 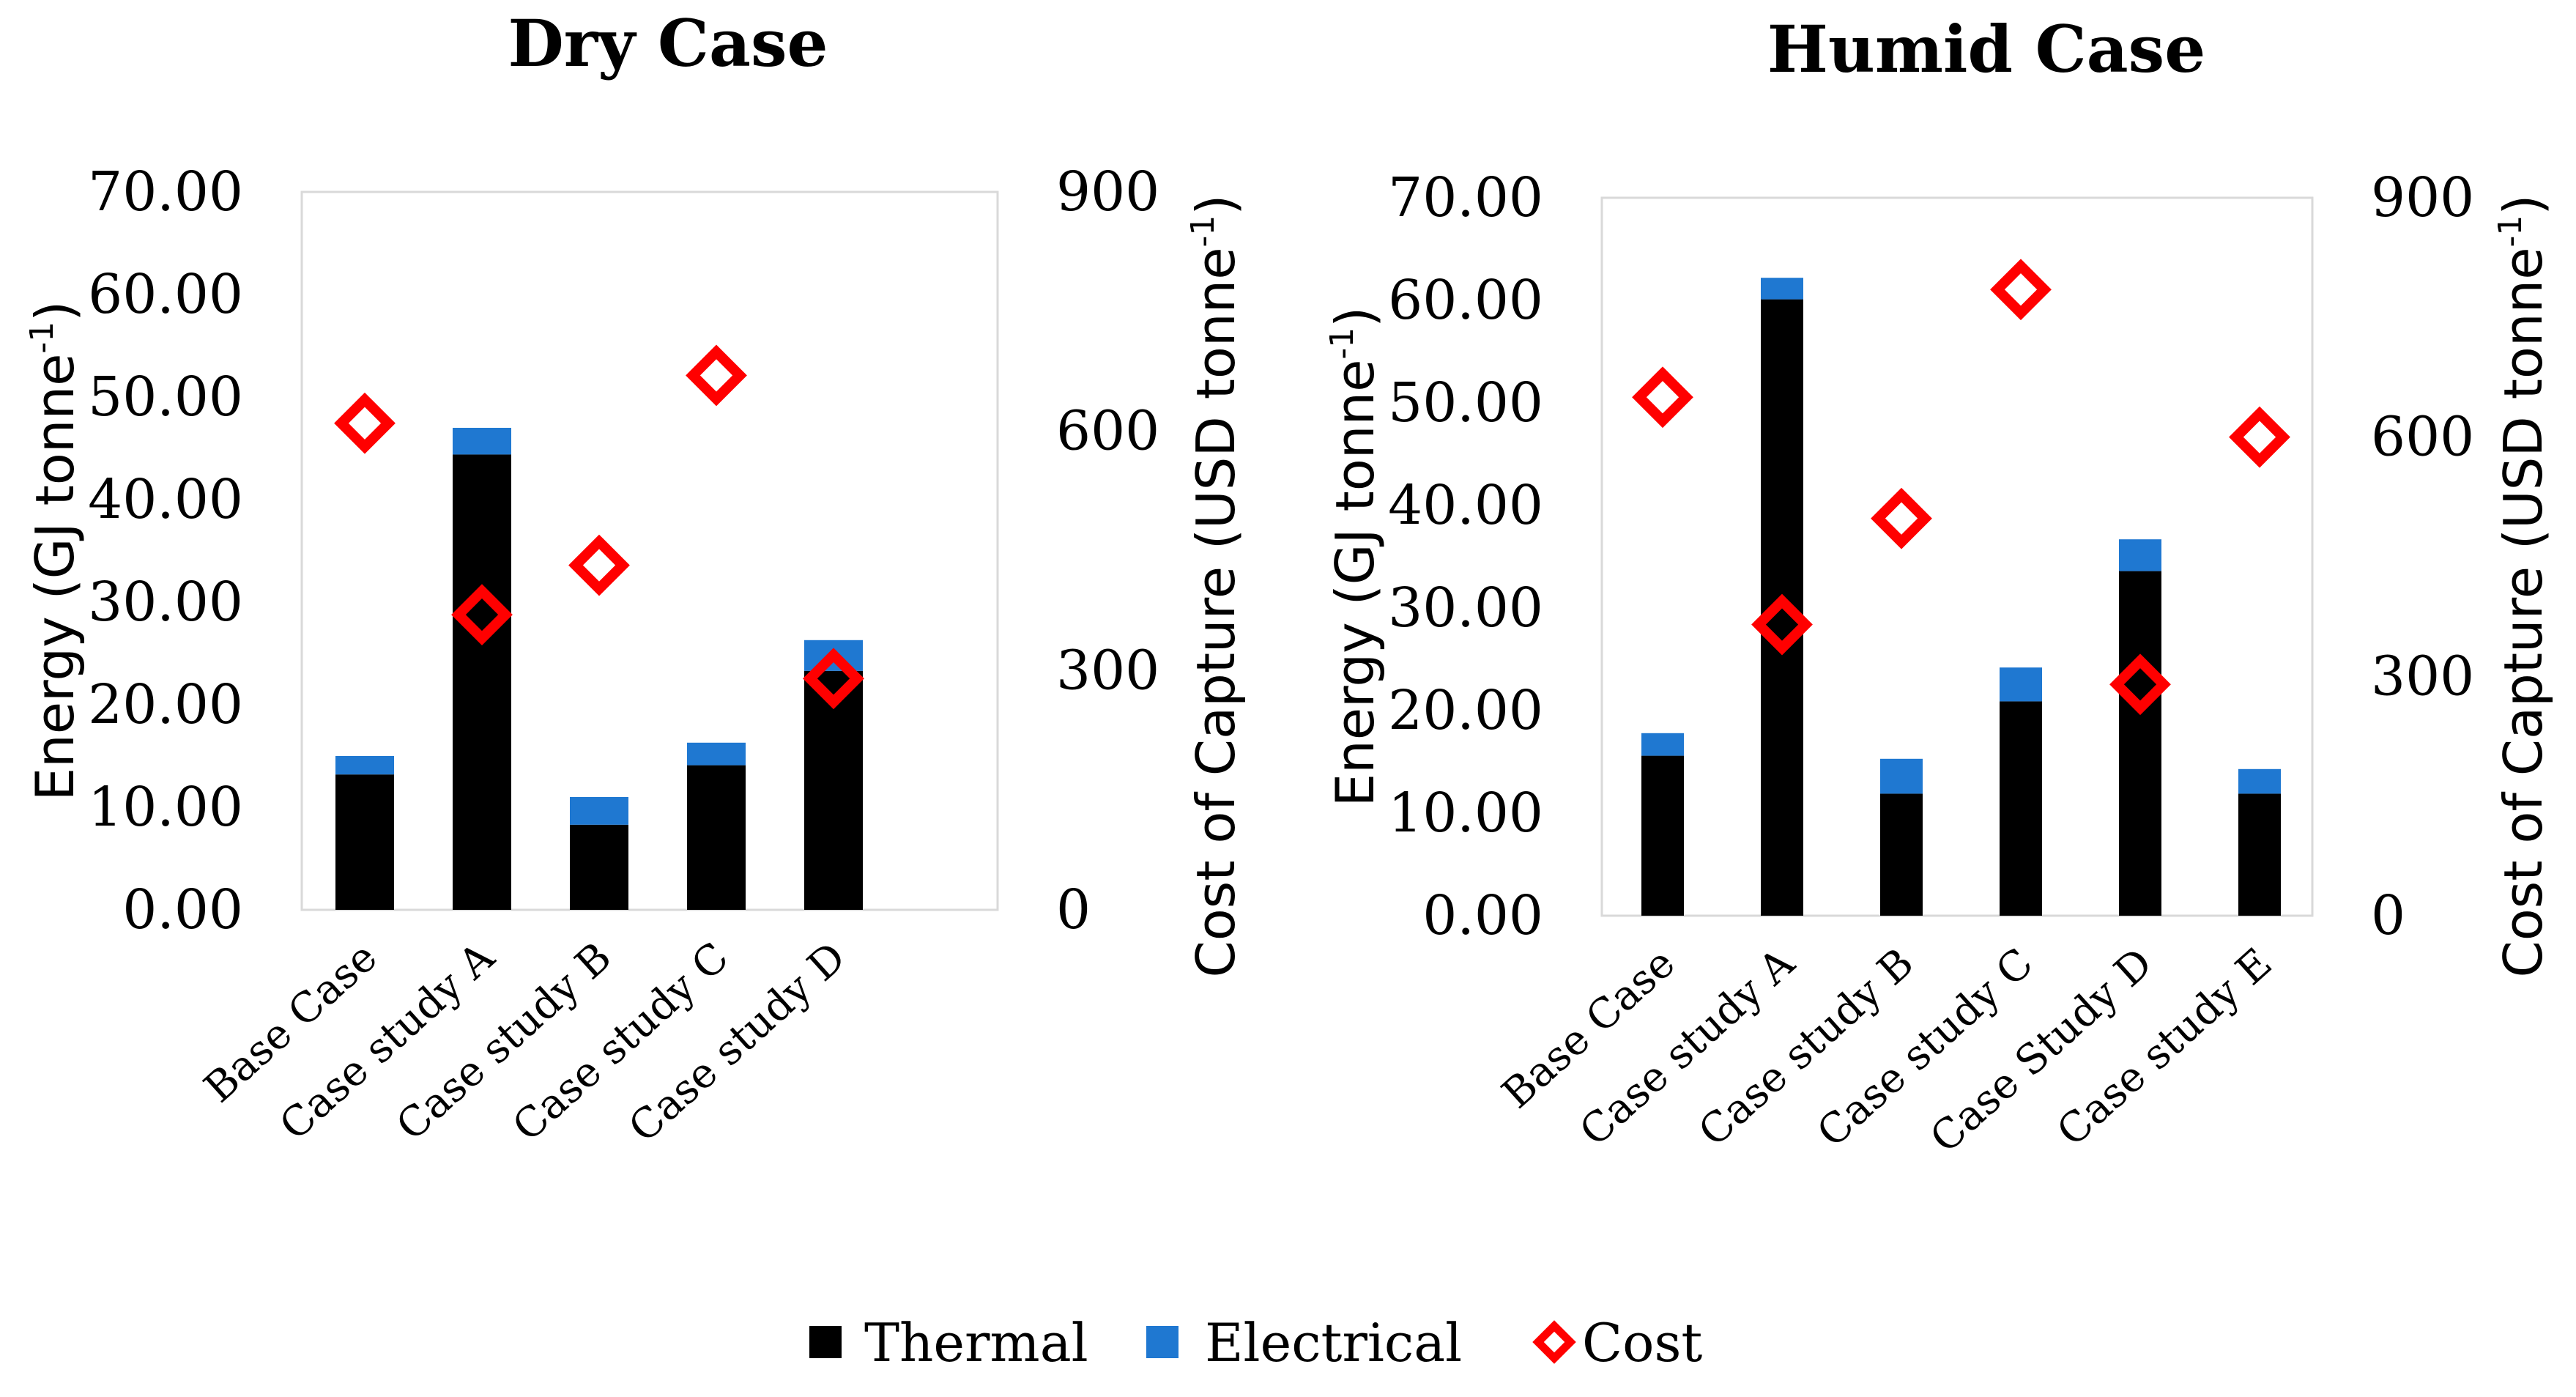 I want to click on dry-case-bars, so click(x=599, y=669).